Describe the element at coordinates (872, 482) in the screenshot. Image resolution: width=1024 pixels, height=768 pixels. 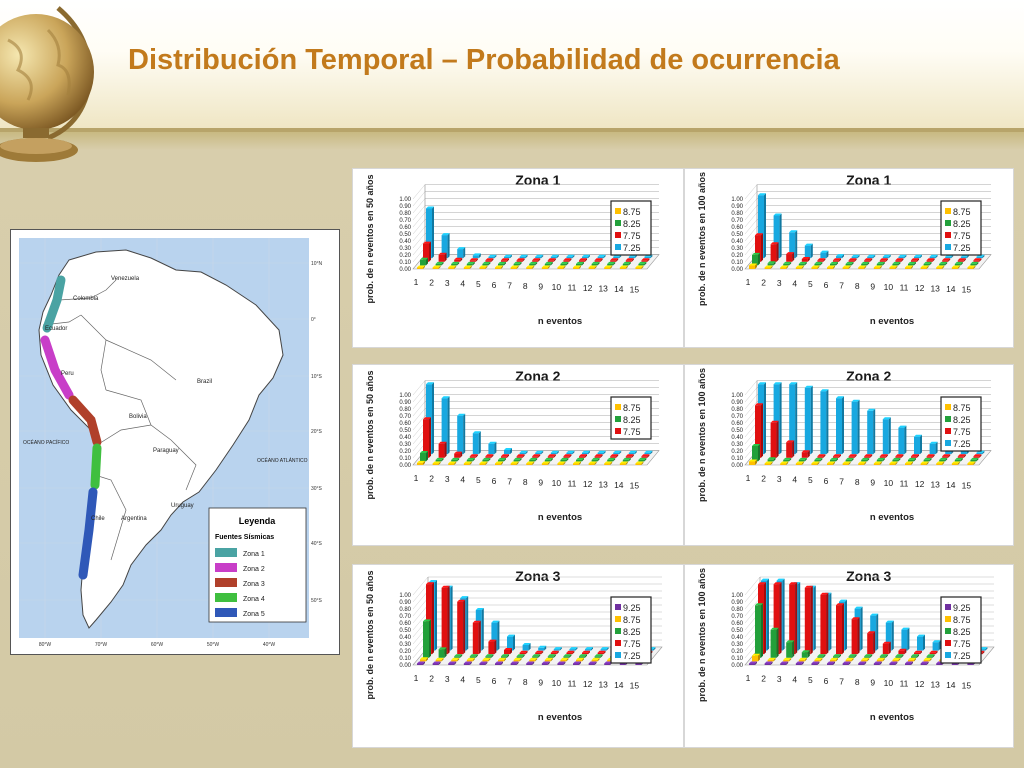
I see `x-tick-label: 9` at that location.